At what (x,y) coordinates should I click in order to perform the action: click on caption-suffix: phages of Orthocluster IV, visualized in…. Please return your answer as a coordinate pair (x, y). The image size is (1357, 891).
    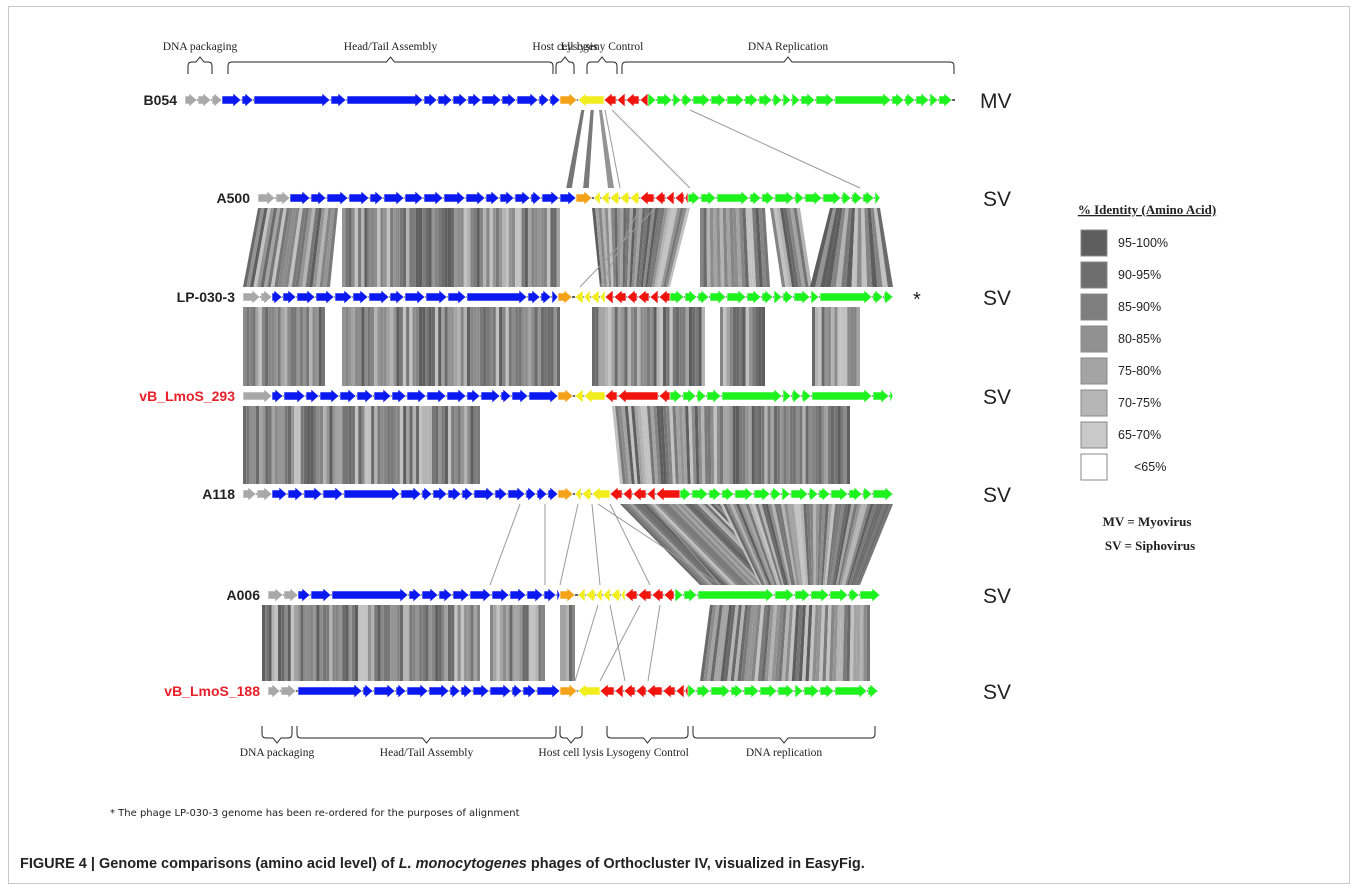
    Looking at the image, I should click on (695, 864).